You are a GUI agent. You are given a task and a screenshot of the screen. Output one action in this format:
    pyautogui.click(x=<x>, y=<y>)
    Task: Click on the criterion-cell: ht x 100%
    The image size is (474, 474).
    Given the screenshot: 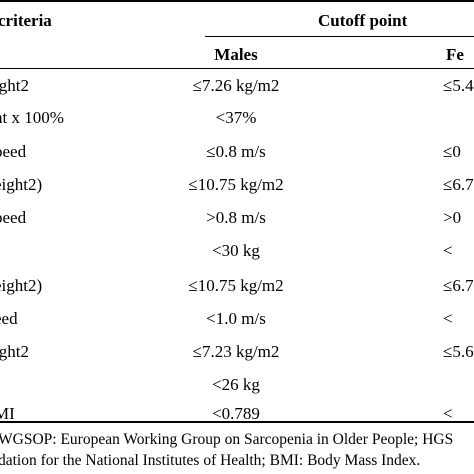 What is the action you would take?
    pyautogui.click(x=32, y=117)
    